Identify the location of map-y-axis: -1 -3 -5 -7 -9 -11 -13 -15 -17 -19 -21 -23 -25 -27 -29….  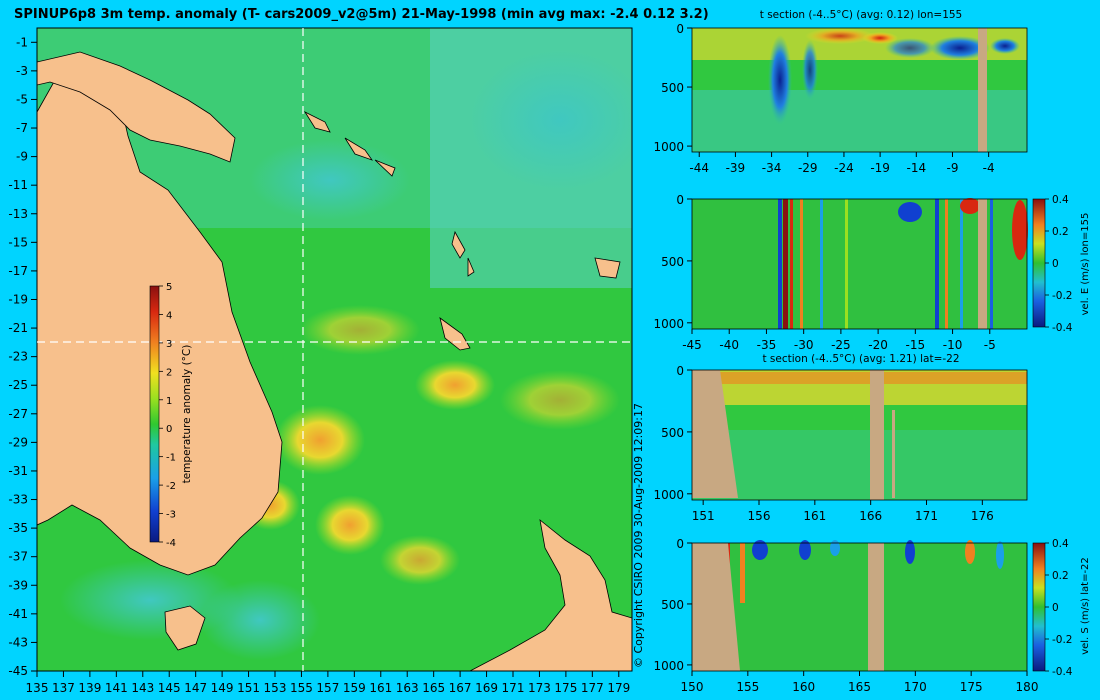
(22, 356).